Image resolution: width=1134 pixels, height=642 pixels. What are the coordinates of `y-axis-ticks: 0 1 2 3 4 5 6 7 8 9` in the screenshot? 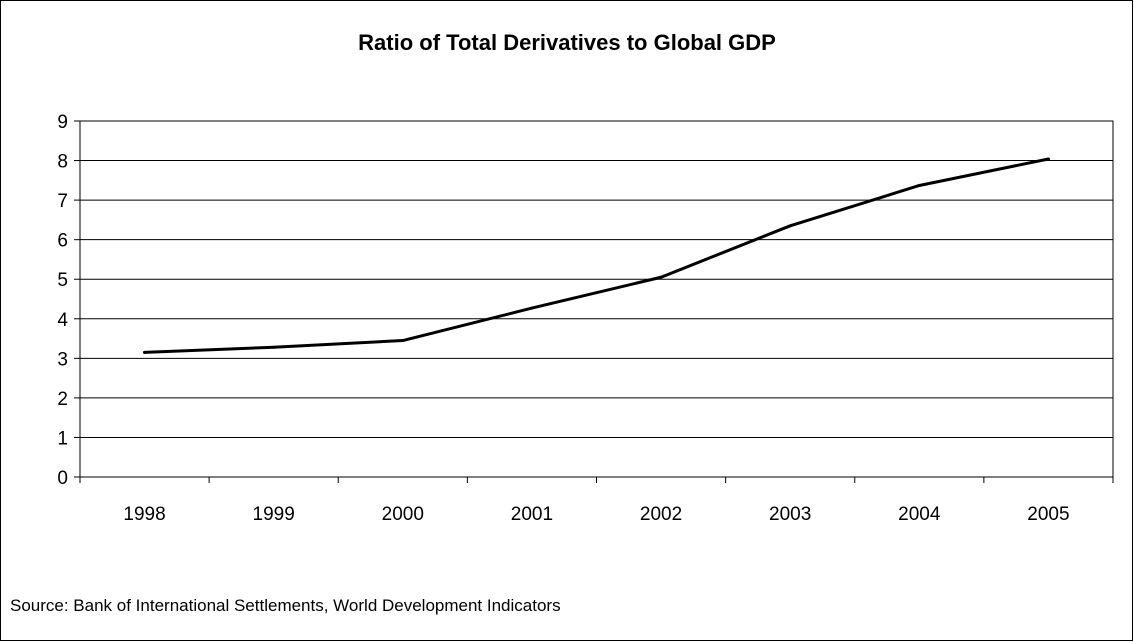 It's located at (68, 300).